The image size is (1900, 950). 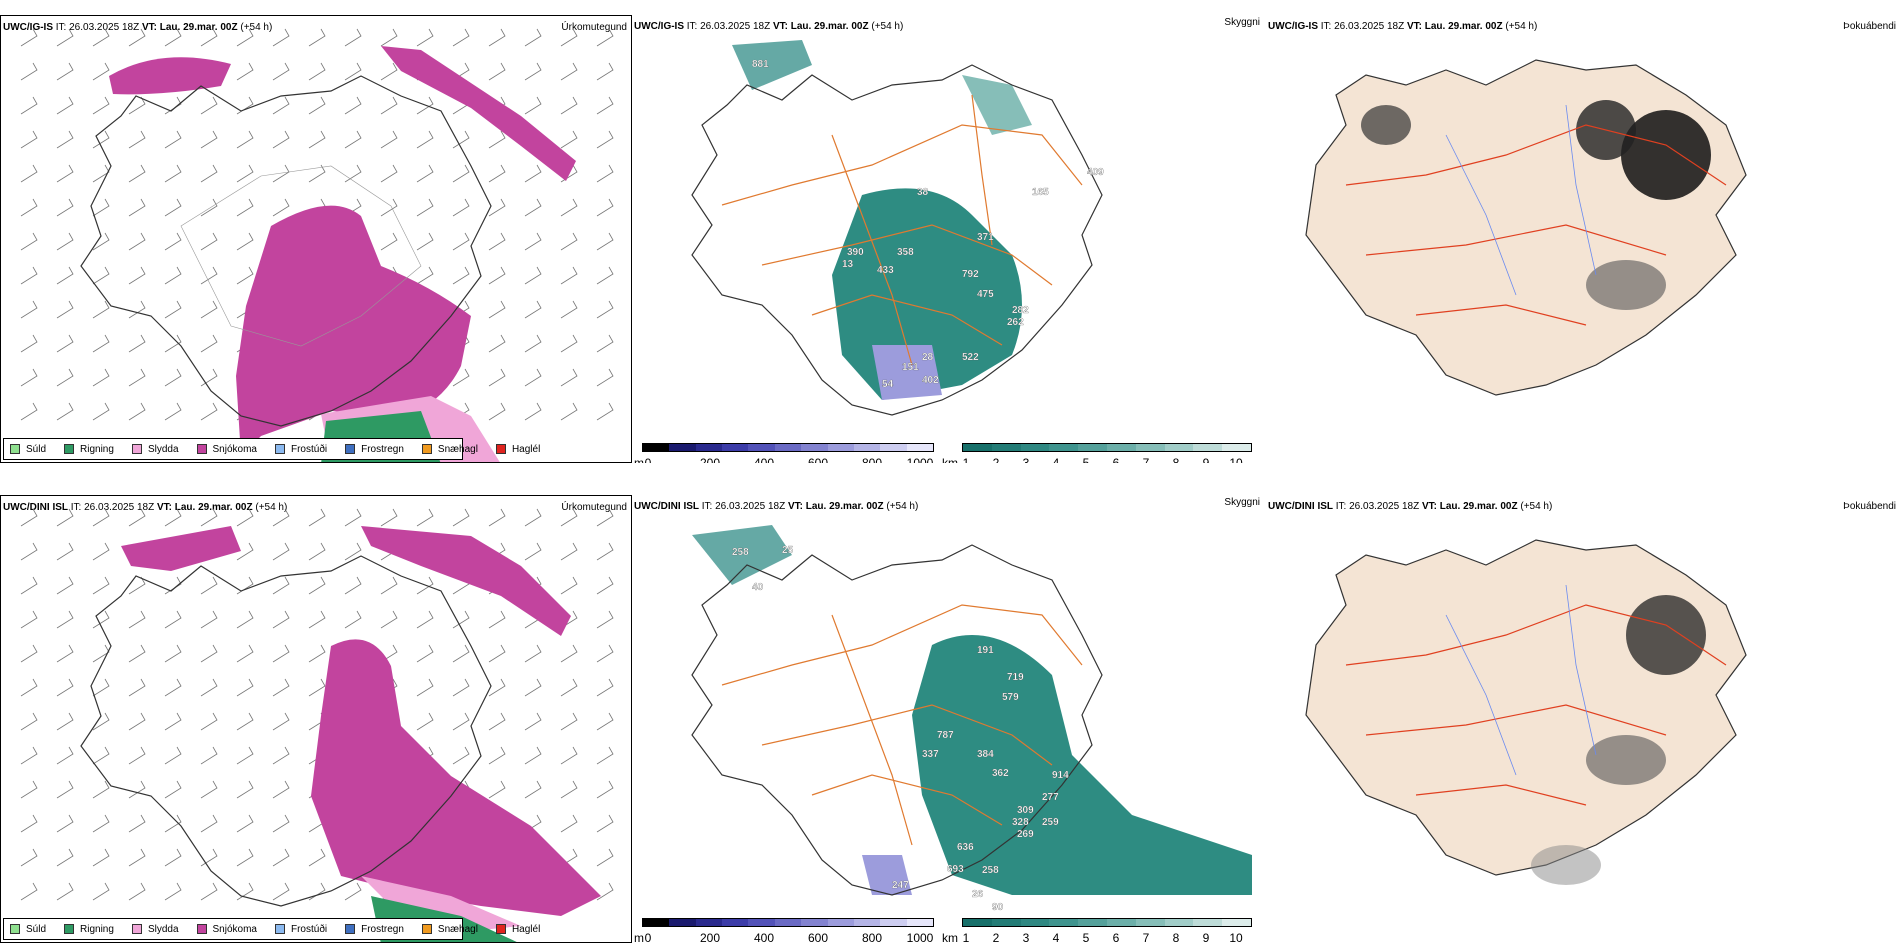 What do you see at coordinates (1526, 227) in the screenshot?
I see `fog-index-canvas` at bounding box center [1526, 227].